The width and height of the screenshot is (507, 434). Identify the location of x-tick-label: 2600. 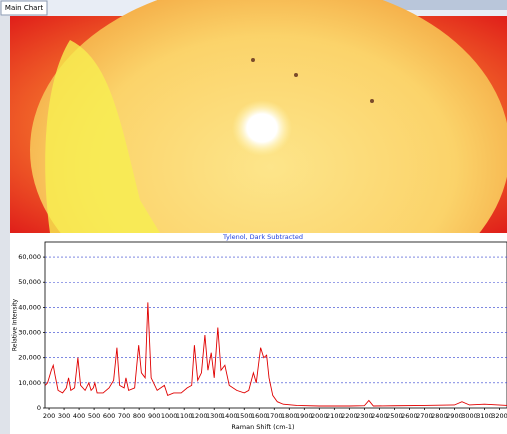
(409, 416).